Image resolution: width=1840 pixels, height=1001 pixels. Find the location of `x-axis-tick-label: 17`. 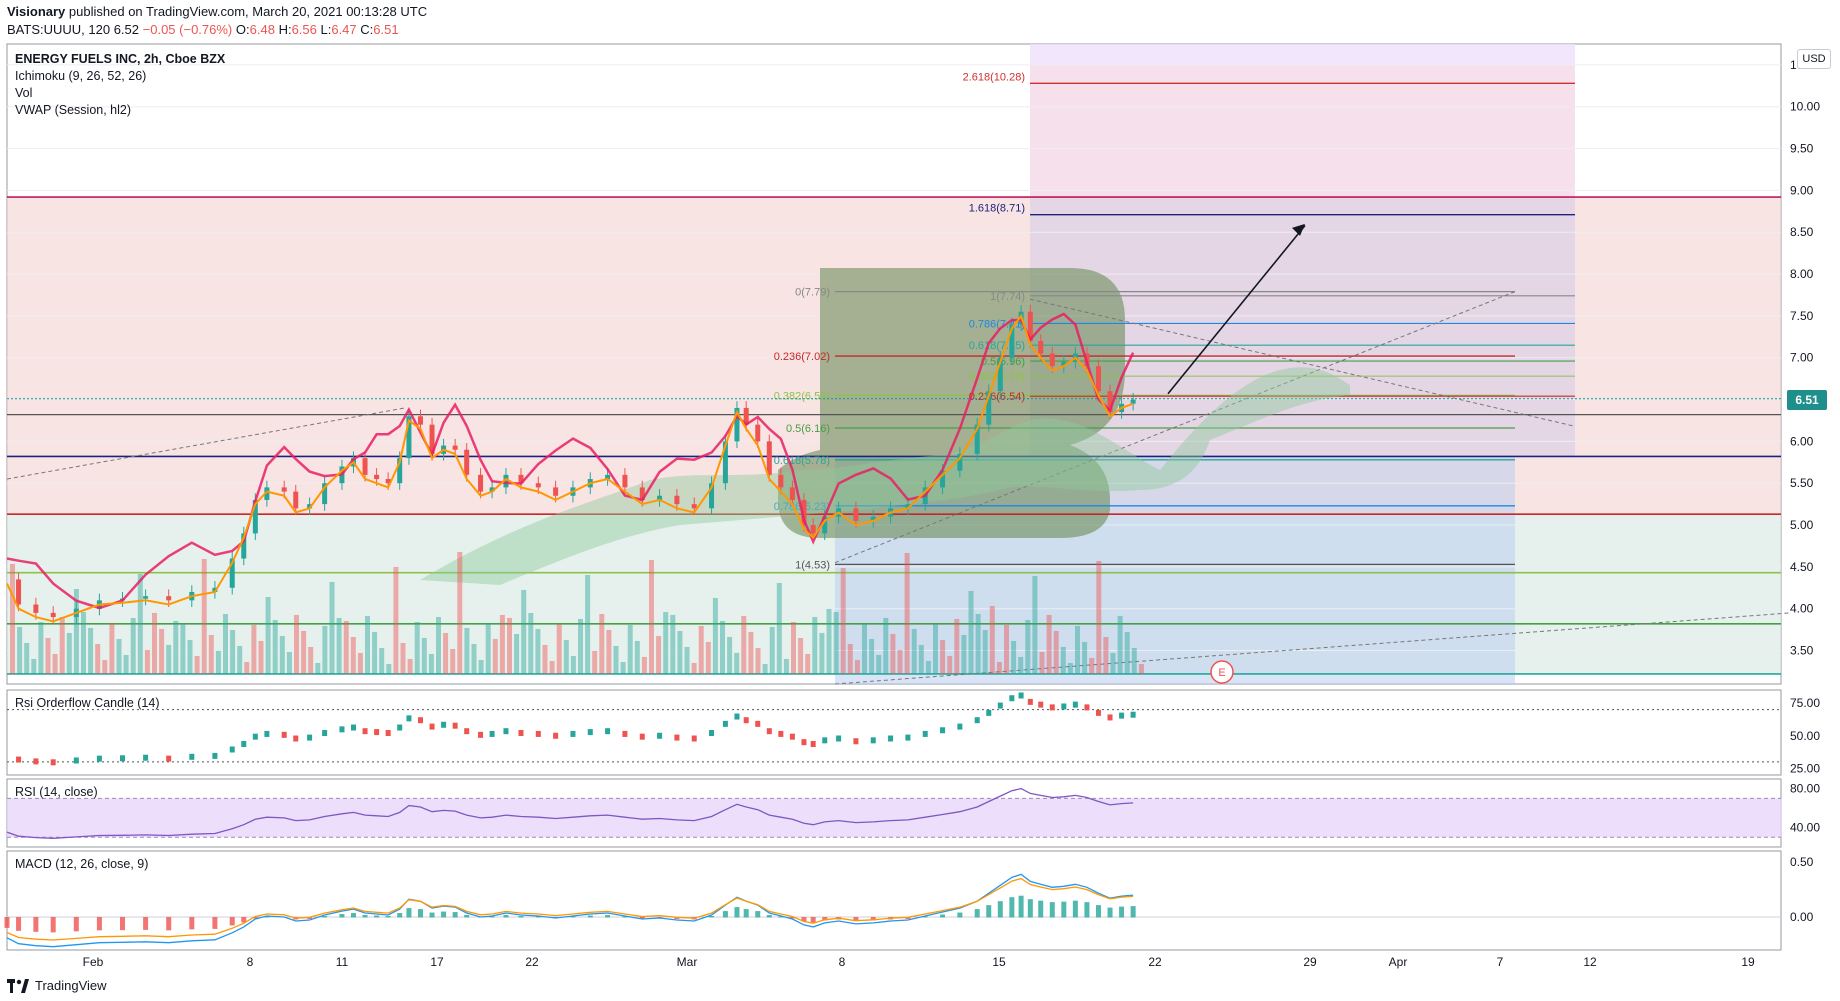

x-axis-tick-label: 17 is located at coordinates (437, 962).